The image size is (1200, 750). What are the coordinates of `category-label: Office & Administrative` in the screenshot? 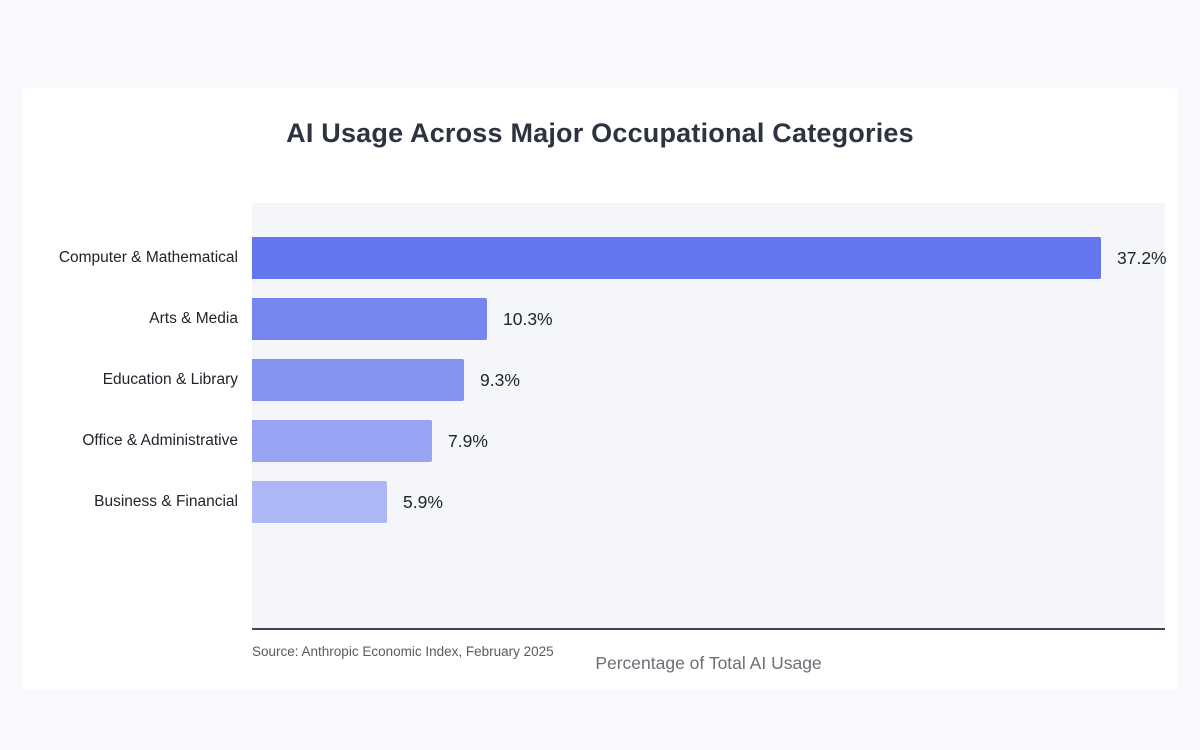 It's located at (160, 440).